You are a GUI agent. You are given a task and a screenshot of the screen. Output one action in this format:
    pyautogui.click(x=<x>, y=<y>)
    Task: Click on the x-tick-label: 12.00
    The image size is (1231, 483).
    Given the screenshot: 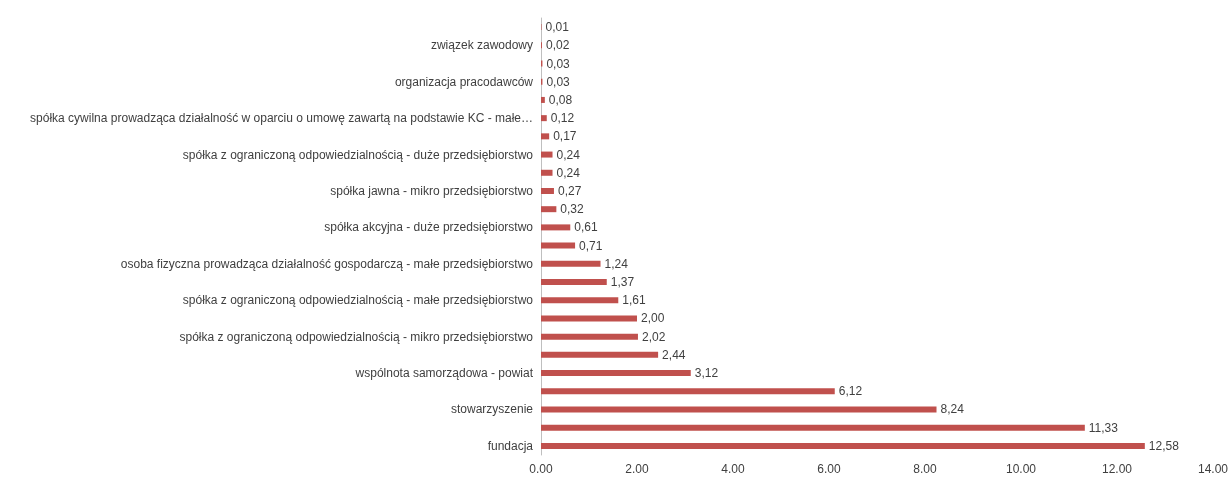 What is the action you would take?
    pyautogui.click(x=1117, y=469)
    